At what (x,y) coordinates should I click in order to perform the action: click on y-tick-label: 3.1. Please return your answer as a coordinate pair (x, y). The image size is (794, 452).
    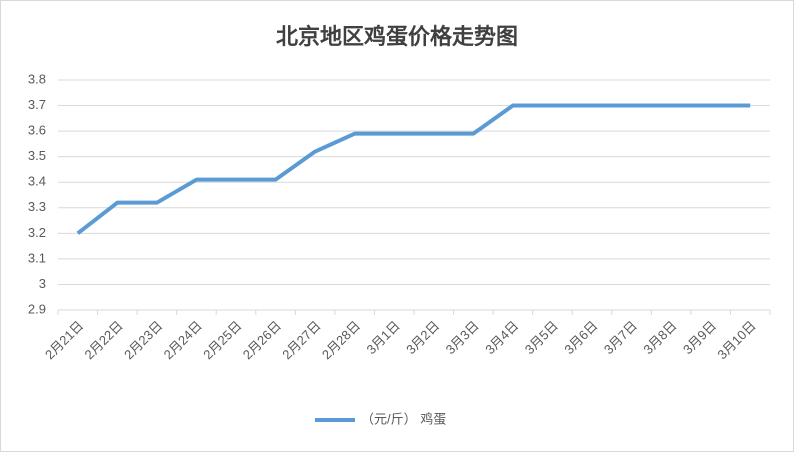
    Looking at the image, I should click on (37, 257).